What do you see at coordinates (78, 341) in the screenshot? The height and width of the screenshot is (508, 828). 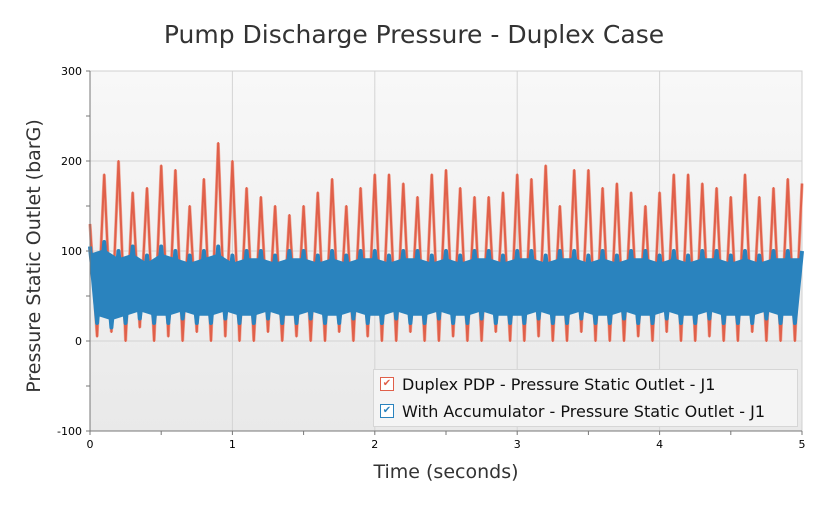 I see `y-tick-label: 0` at bounding box center [78, 341].